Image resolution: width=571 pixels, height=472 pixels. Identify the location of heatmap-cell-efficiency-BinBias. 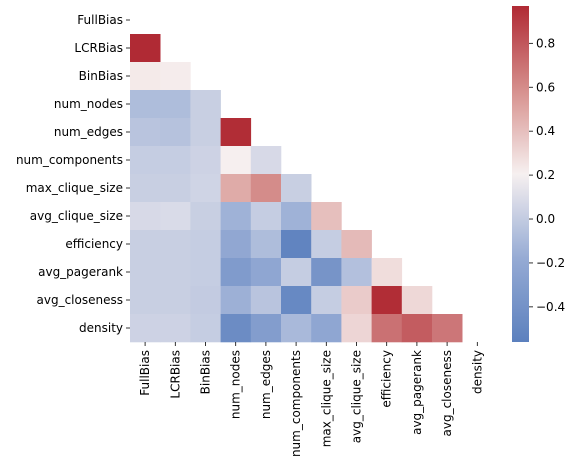
(205, 244).